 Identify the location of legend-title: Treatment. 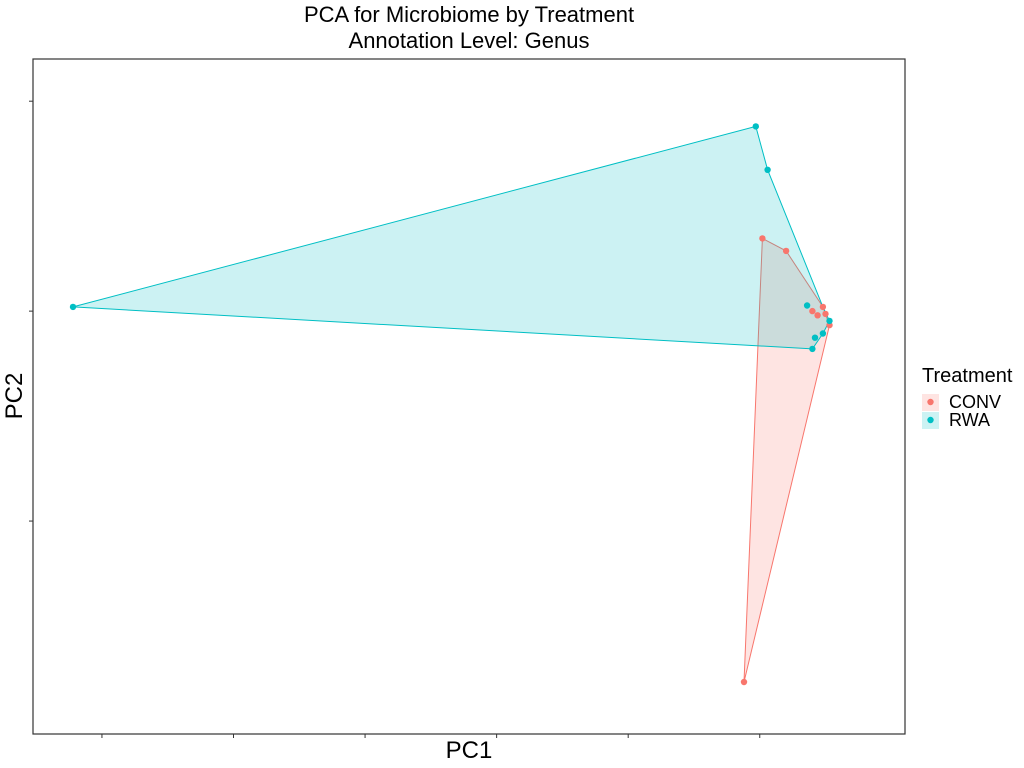
(967, 376).